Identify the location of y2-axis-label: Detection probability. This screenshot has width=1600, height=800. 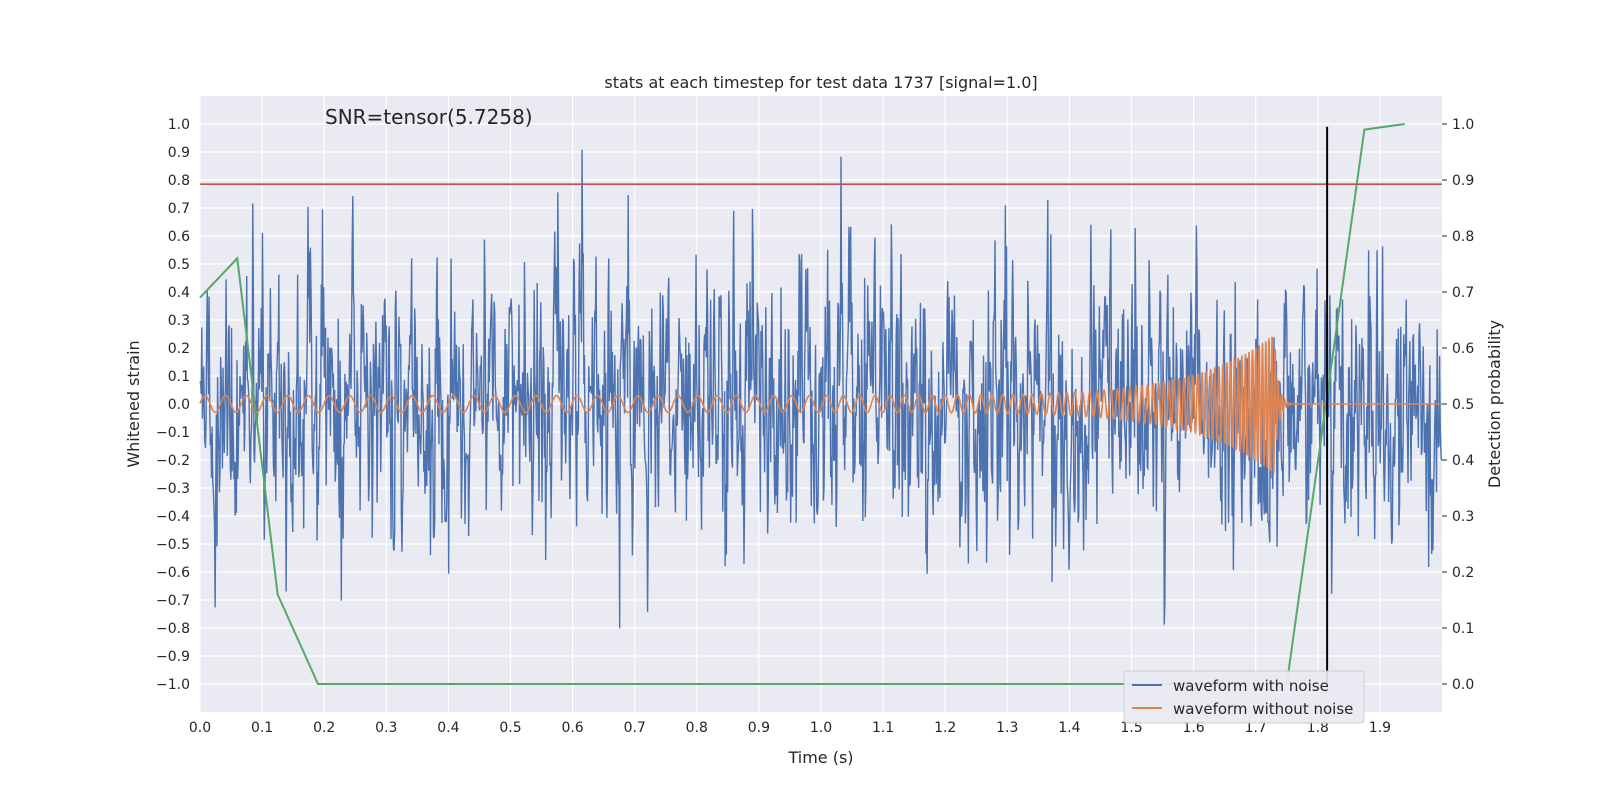
(1494, 404).